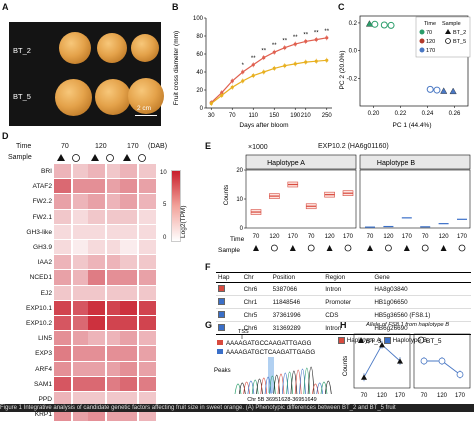 The width and height of the screenshot is (474, 424). Describe the element at coordinates (176, 206) in the screenshot. I see `d-colorbar` at that location.